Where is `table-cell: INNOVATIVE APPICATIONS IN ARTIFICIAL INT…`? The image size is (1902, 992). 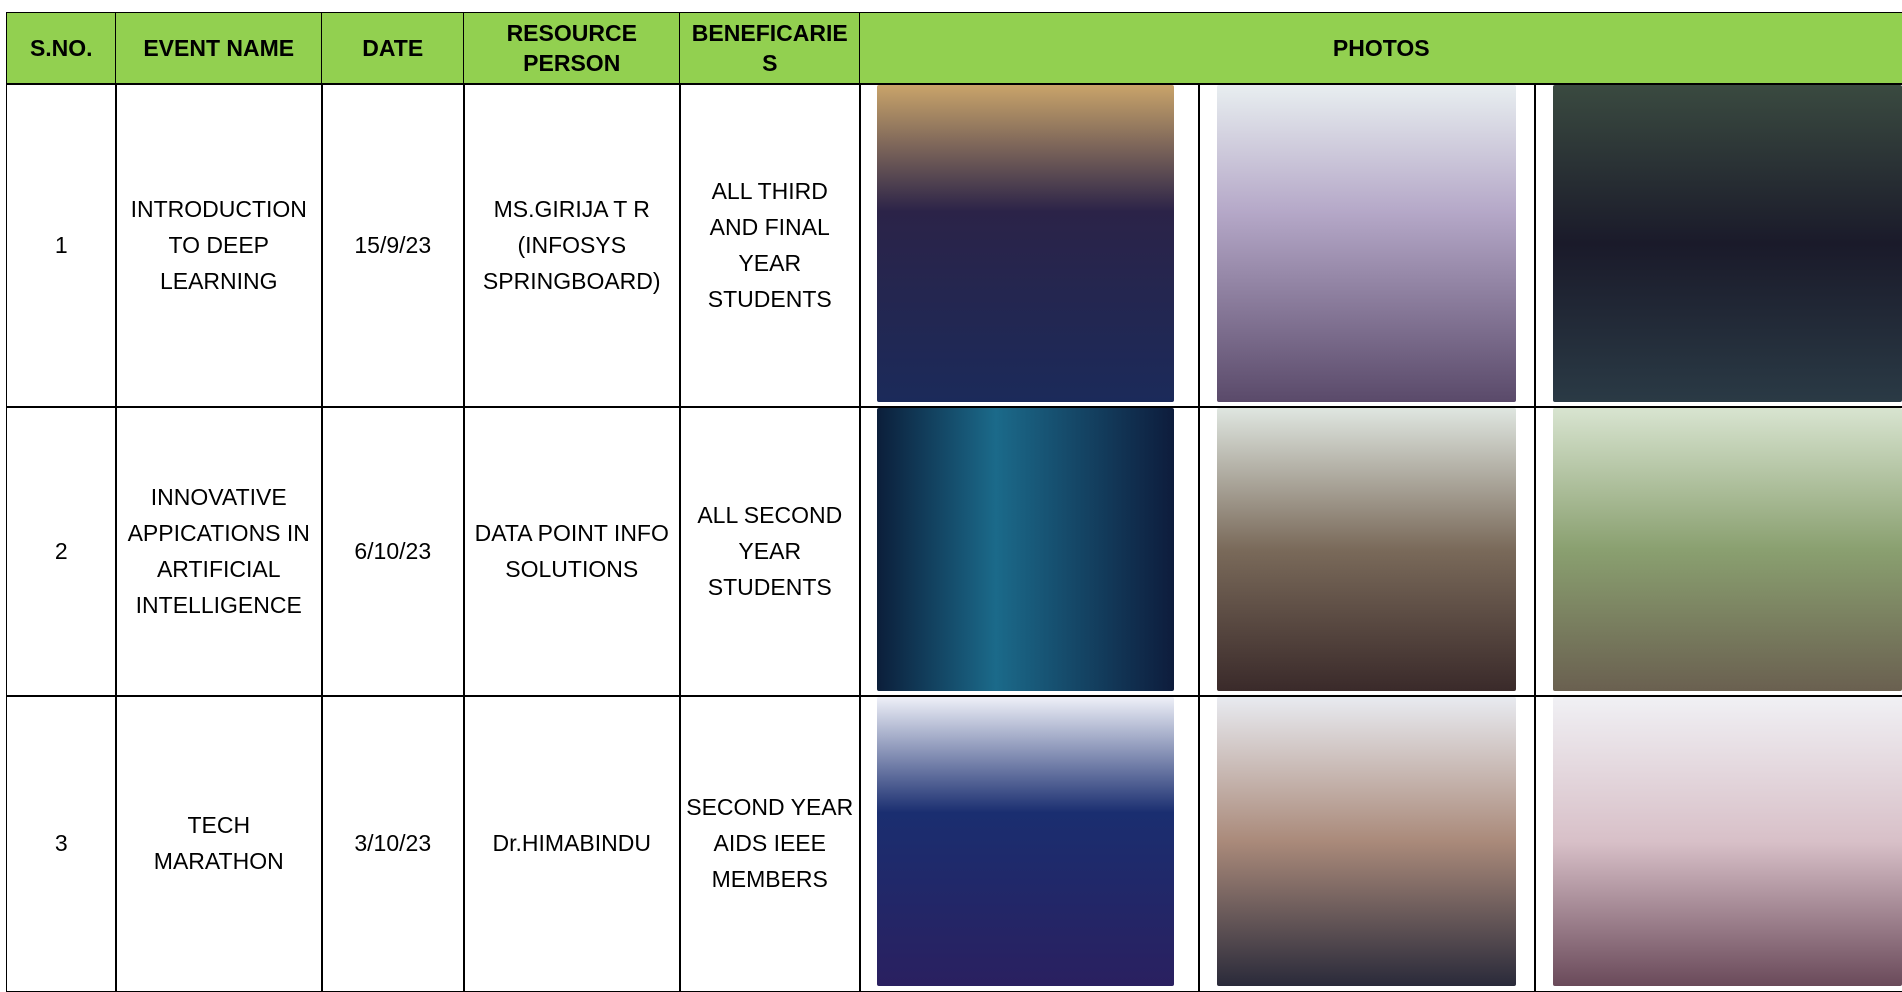
table-cell: INNOVATIVE APPICATIONS IN ARTIFICIAL INT… is located at coordinates (219, 551).